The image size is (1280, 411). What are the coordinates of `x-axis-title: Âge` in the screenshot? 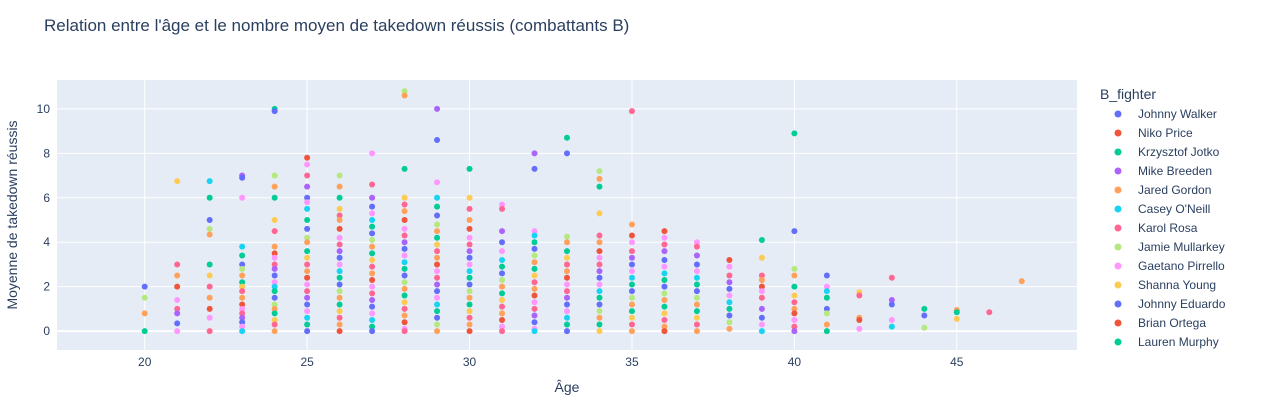 It's located at (567, 387).